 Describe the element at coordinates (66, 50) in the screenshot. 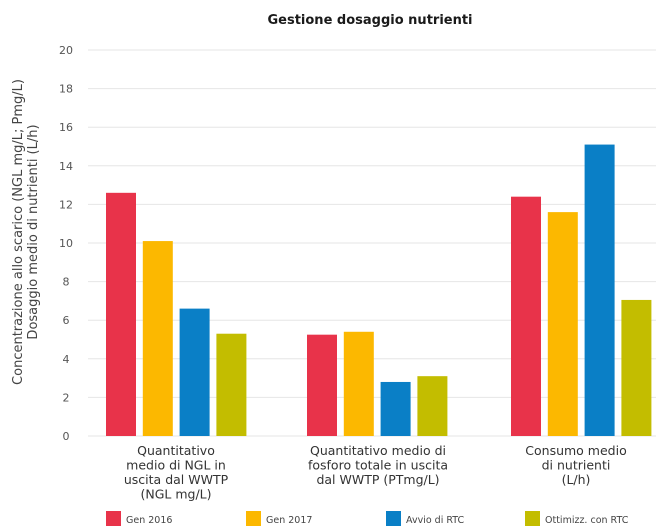

I see `y-tick-label: 20` at that location.